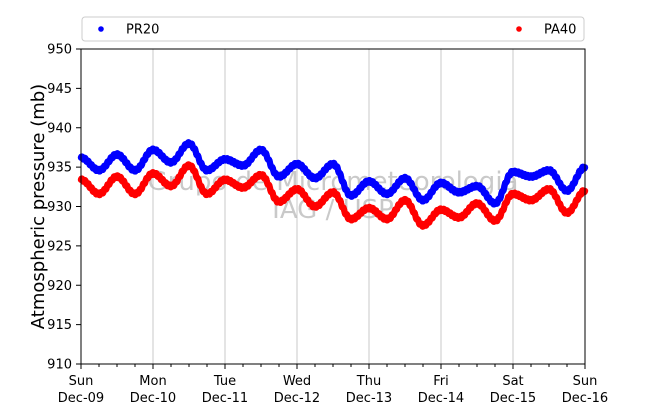 The width and height of the screenshot is (650, 409). What do you see at coordinates (59, 325) in the screenshot?
I see `y-tick-label: 915` at bounding box center [59, 325].